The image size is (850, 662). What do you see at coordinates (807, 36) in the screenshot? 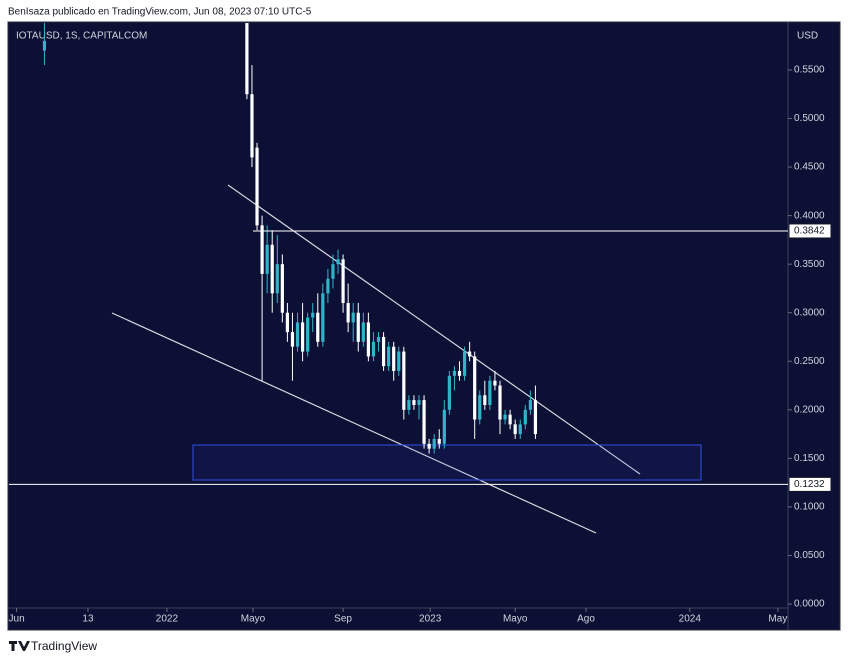
I see `currency-label: USD` at bounding box center [807, 36].